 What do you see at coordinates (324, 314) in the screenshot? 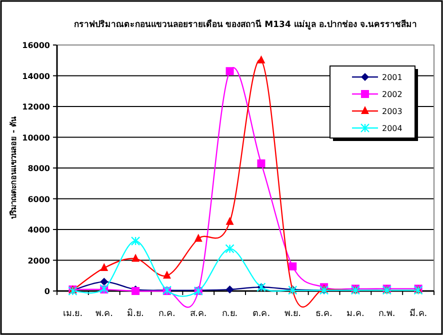
I see `x-tick-label: ธ.ค.` at bounding box center [324, 314].